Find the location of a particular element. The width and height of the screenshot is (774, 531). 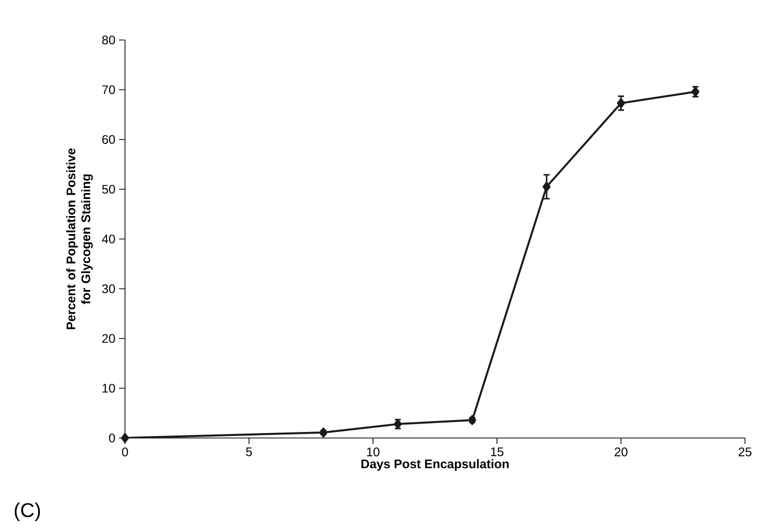

y-axis-title: Percent of Population Positive for Glycogen Staining is located at coordinates (79, 239).